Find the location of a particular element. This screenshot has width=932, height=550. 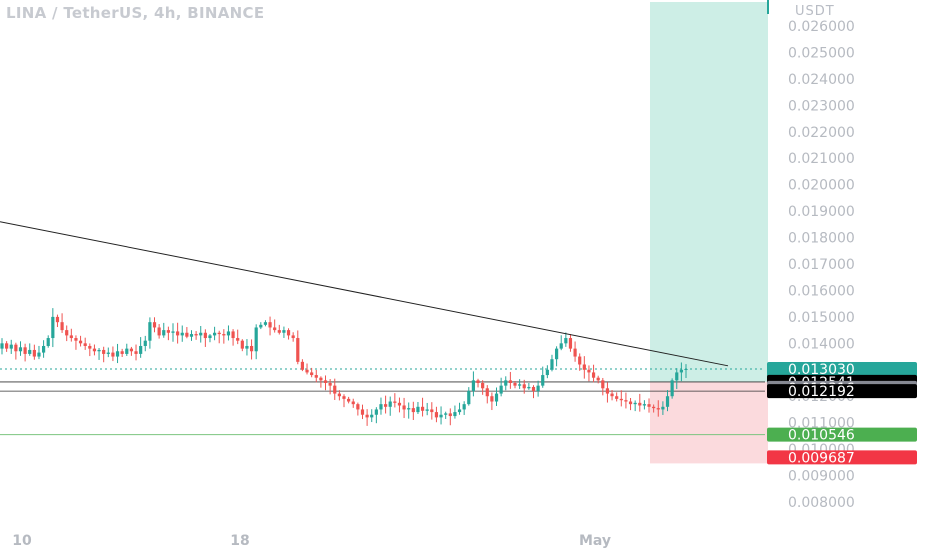

price-tag-4: 0.010546 is located at coordinates (842, 435).